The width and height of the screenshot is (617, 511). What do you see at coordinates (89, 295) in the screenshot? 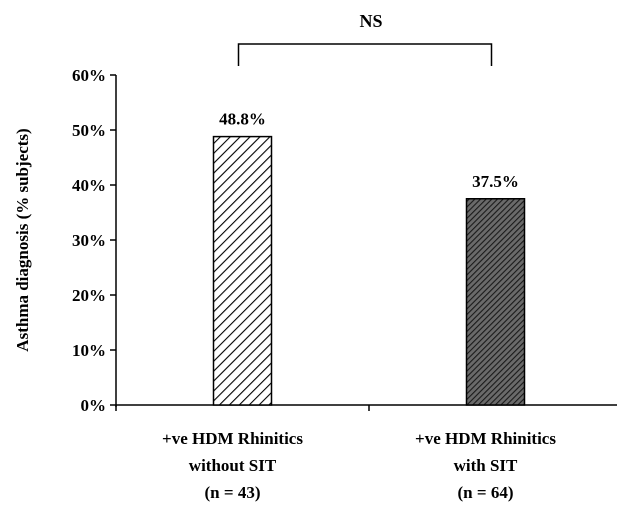
I see `y-tick-label: 20%` at bounding box center [89, 295].